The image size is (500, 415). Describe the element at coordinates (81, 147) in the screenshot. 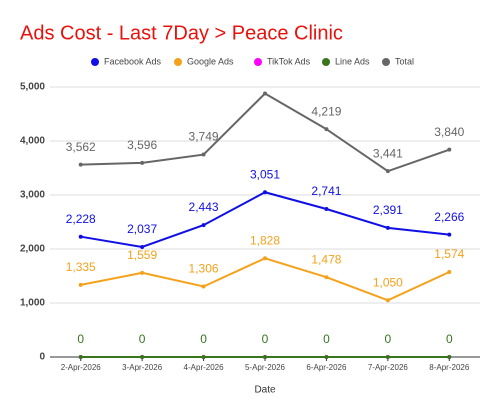

I see `data-label: 3,562` at that location.